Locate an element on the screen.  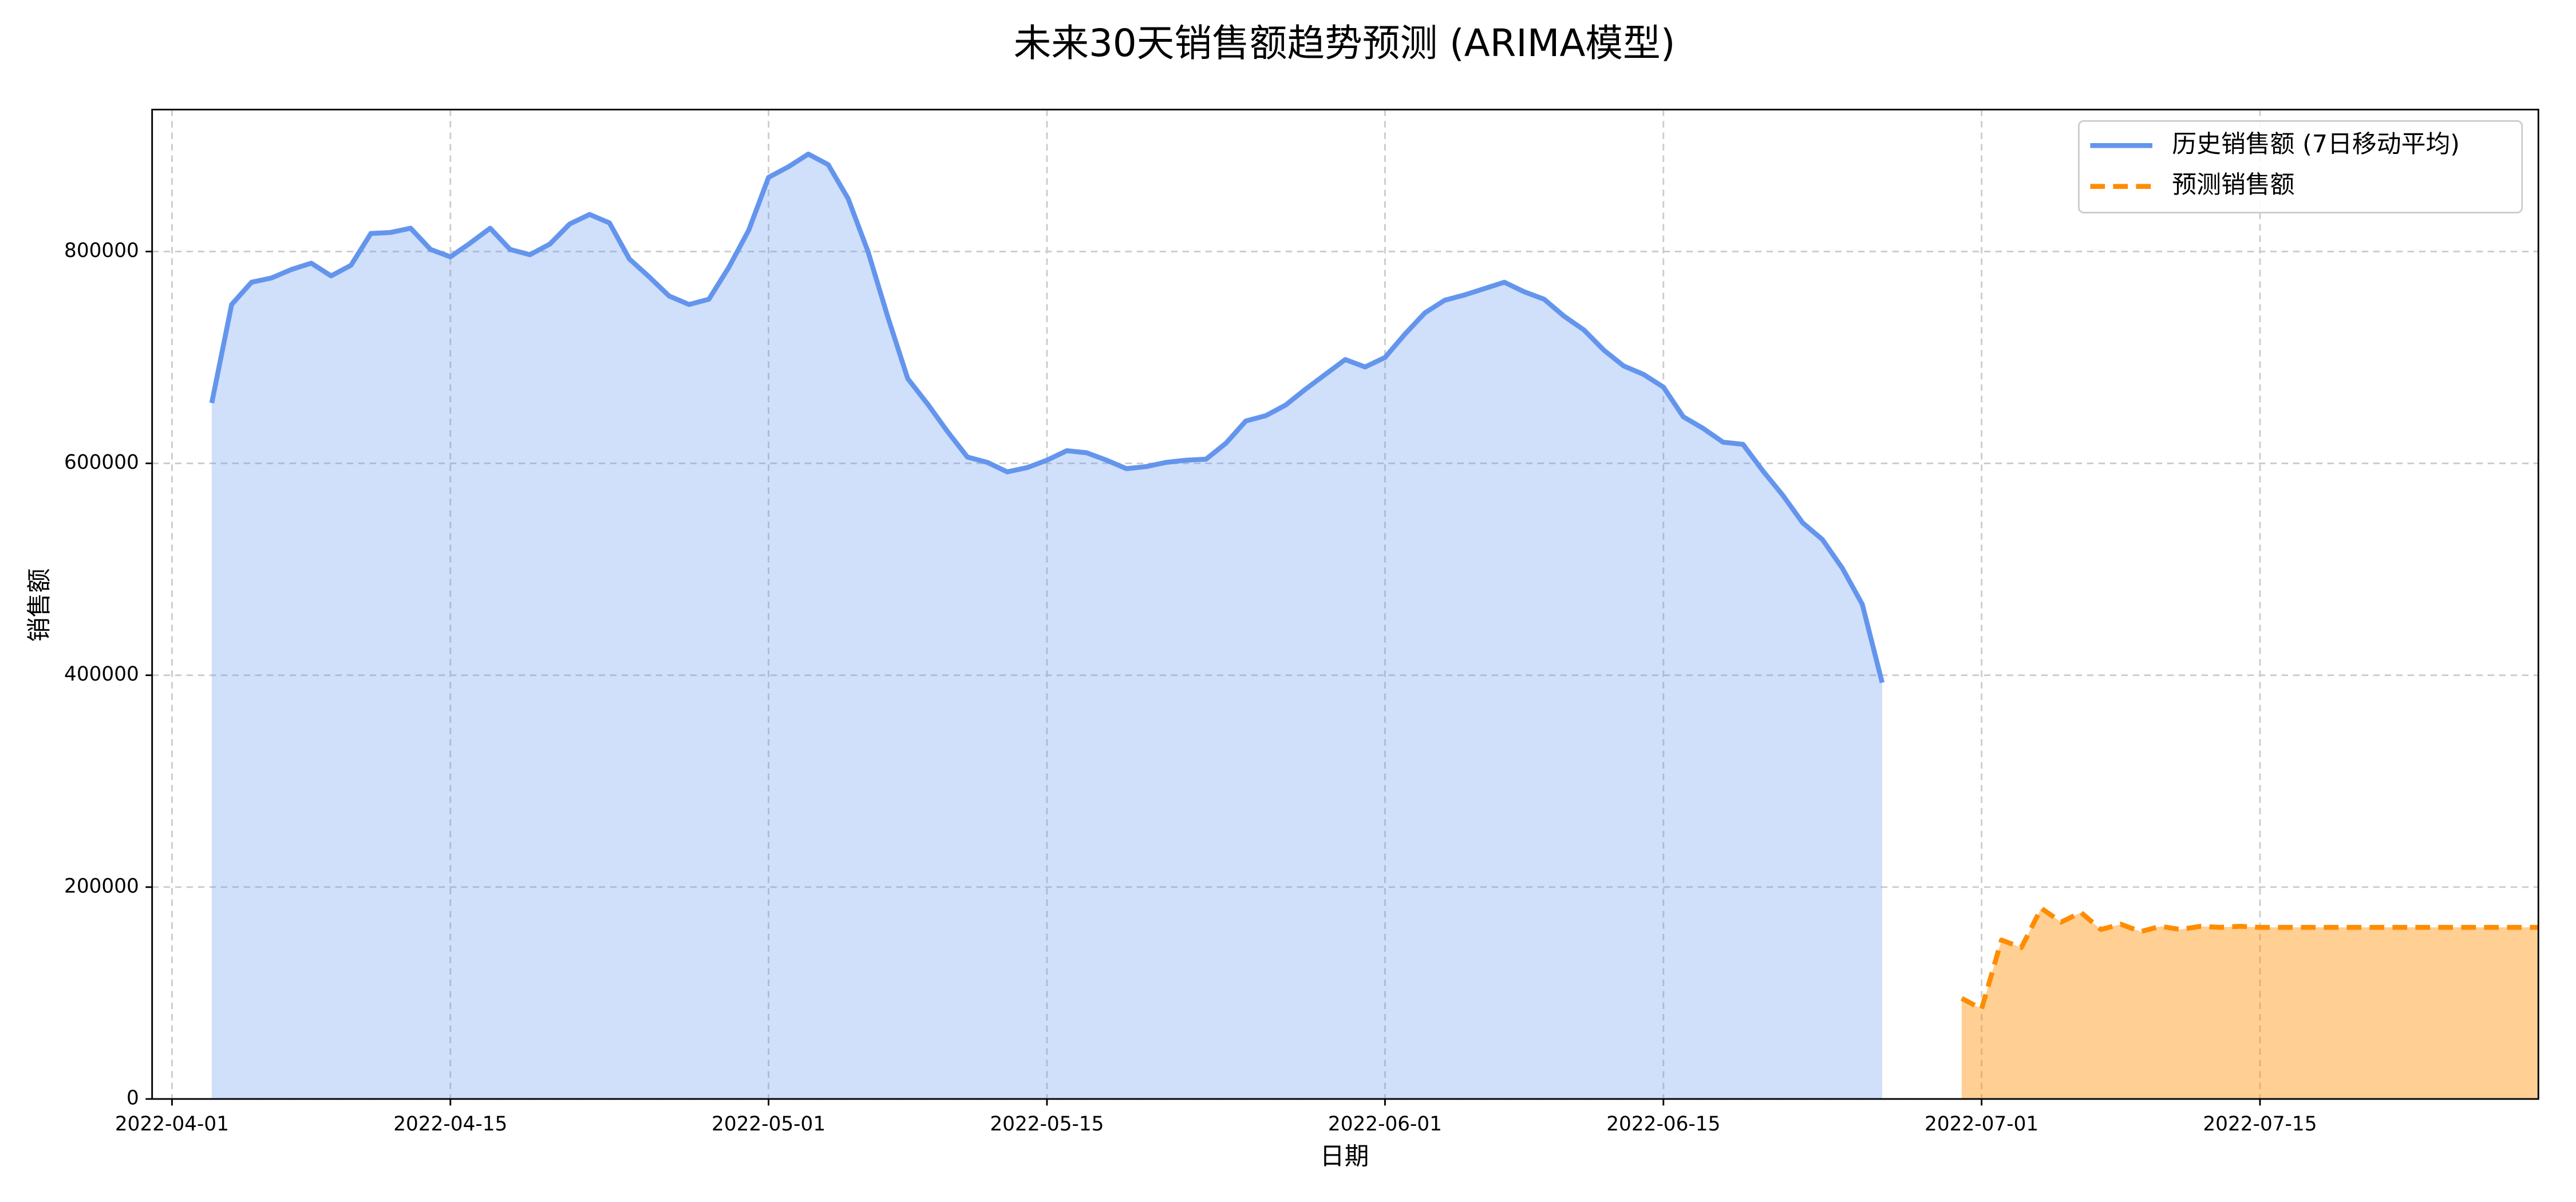
x-axis-label: 日期 is located at coordinates (1344, 1156).